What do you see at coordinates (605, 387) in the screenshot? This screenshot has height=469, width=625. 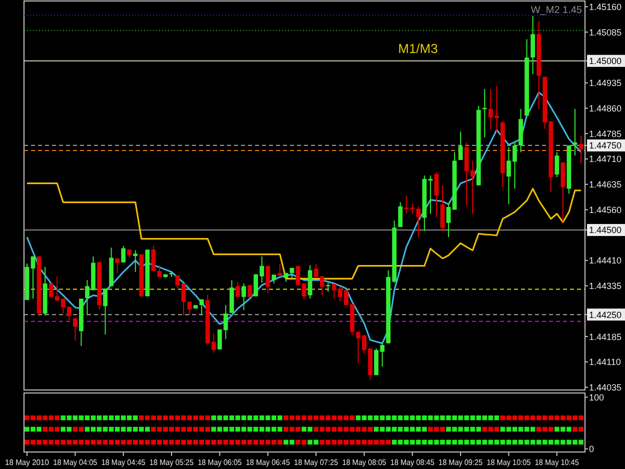 I see `y-tick-label: 1.44035` at bounding box center [605, 387].